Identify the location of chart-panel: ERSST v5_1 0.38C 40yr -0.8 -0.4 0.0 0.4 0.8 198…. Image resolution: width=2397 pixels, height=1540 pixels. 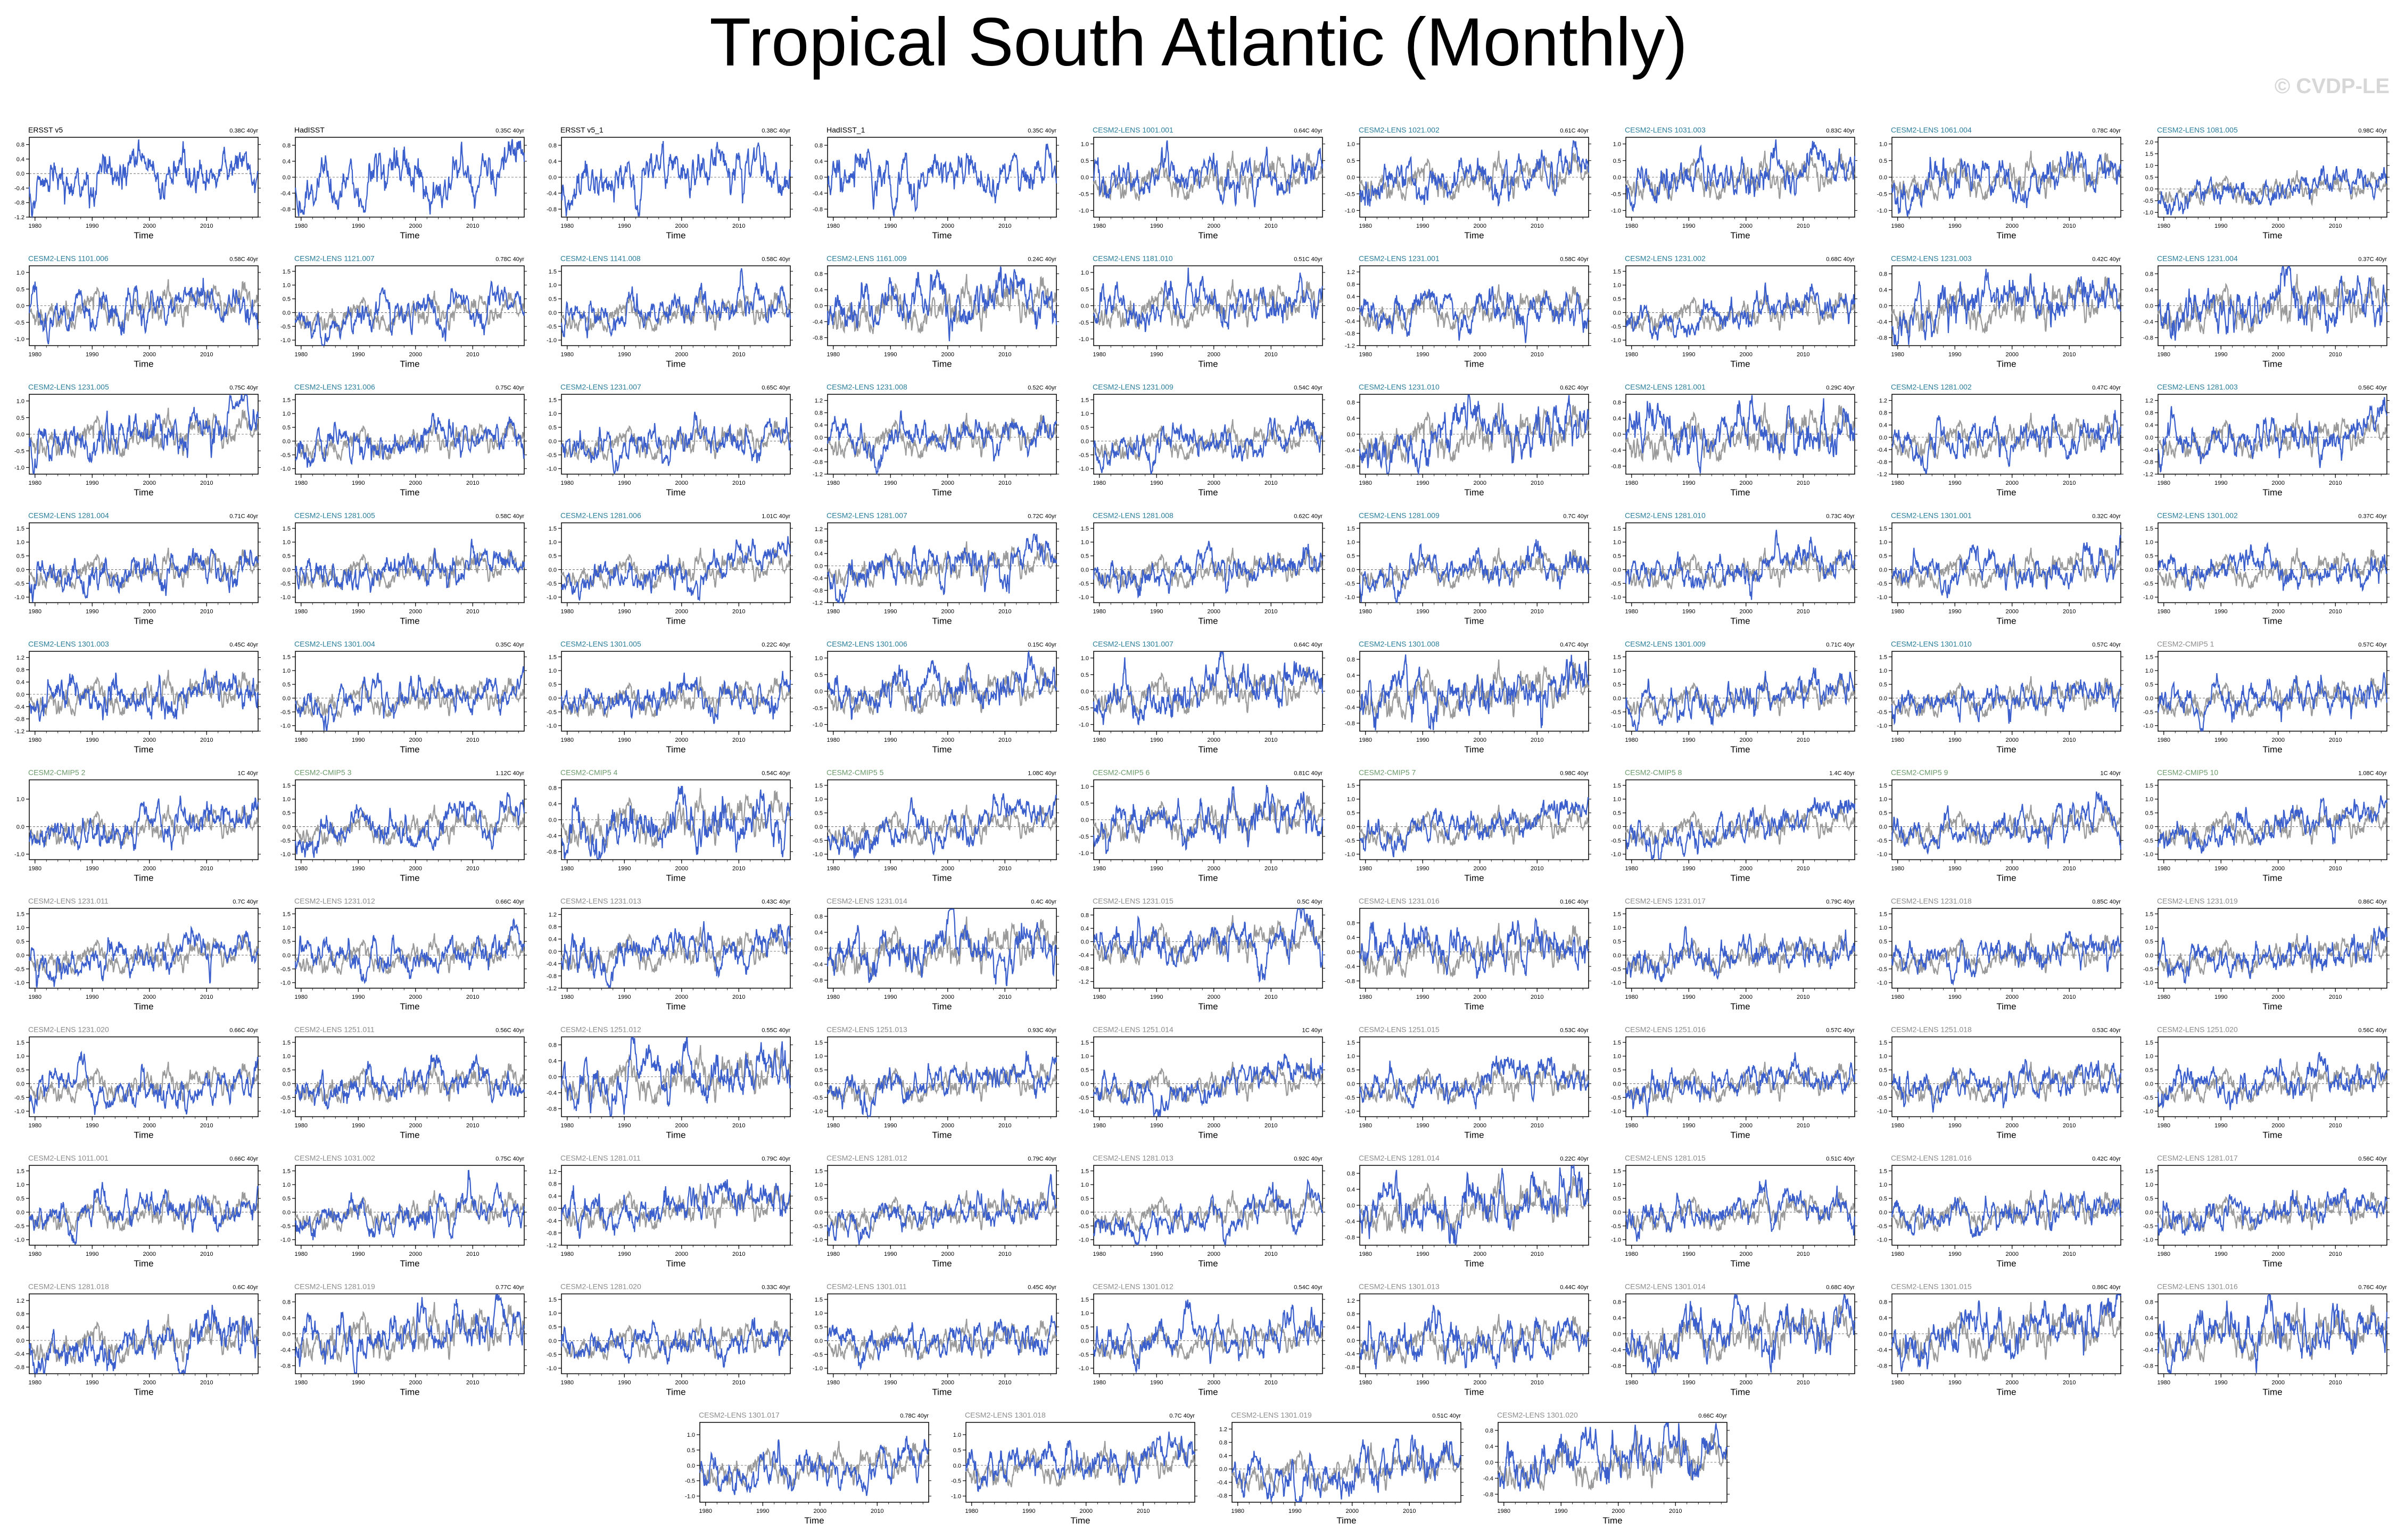
(670, 184).